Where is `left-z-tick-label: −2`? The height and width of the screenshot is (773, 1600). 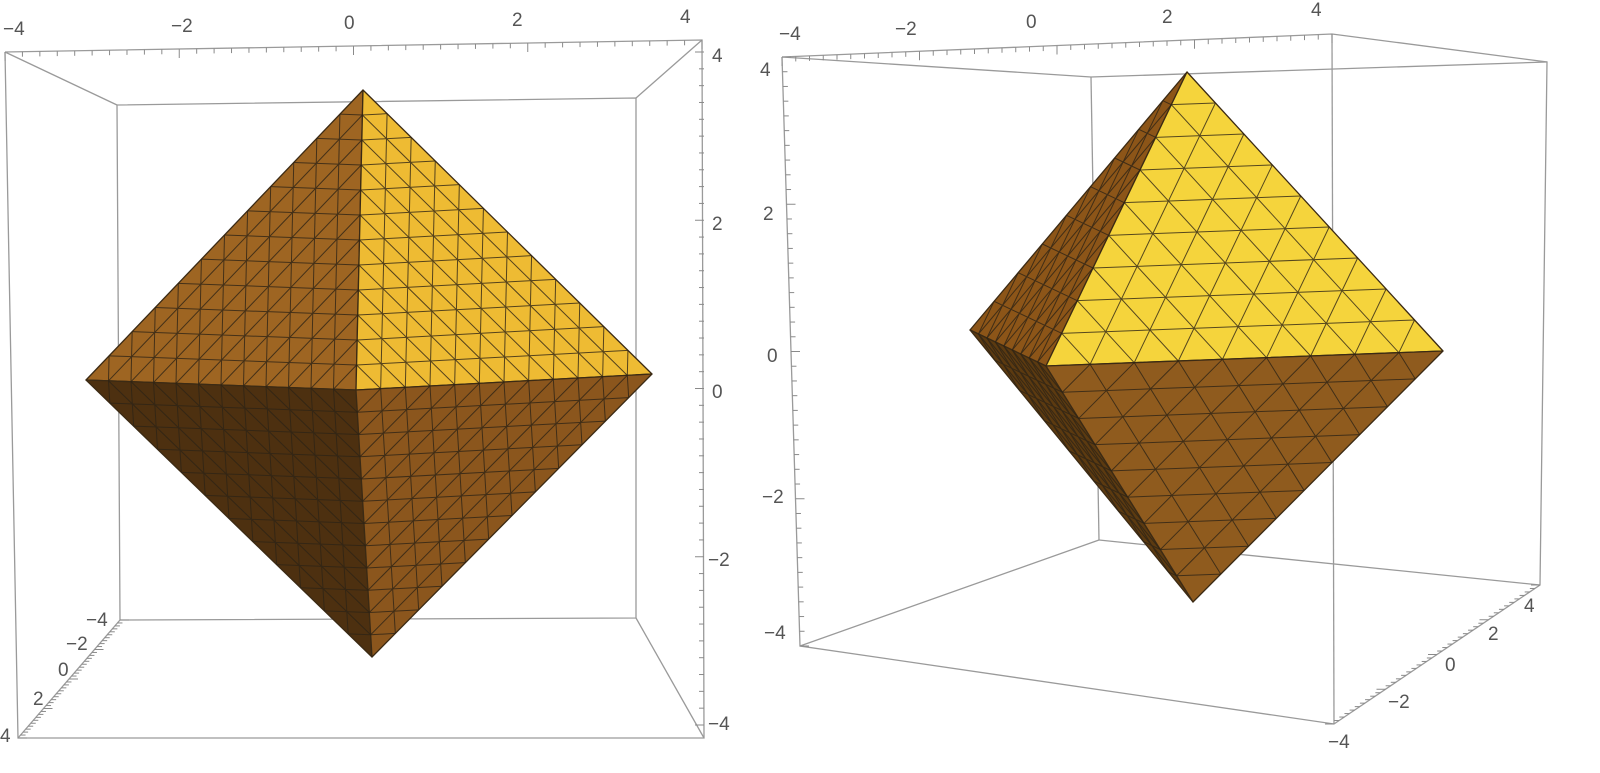
left-z-tick-label: −2 is located at coordinates (719, 560).